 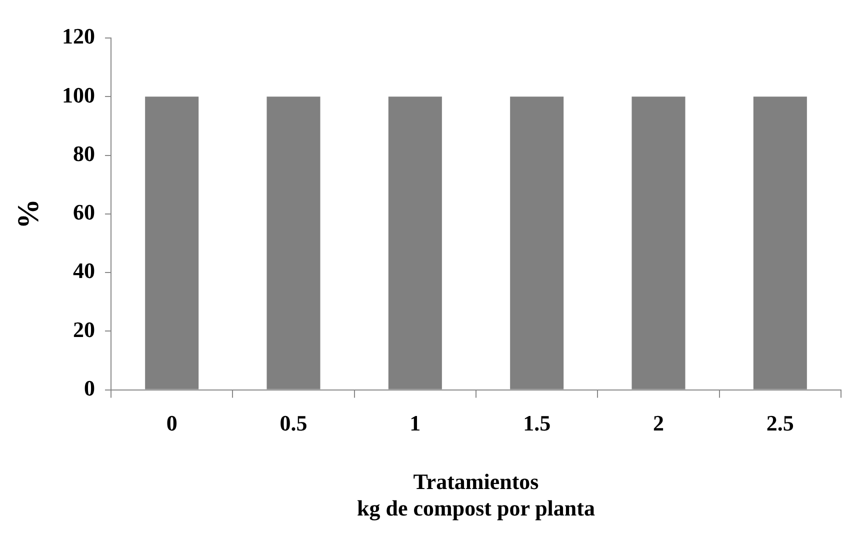 What do you see at coordinates (415, 423) in the screenshot?
I see `x-tick-label: 1` at bounding box center [415, 423].